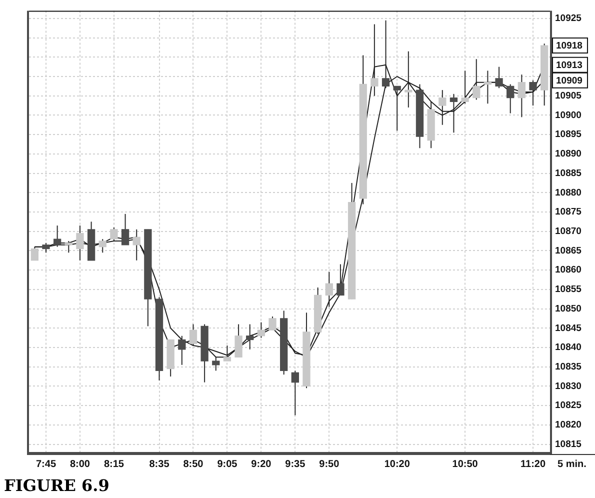  I want to click on y-tick-label: 10820, so click(568, 425).